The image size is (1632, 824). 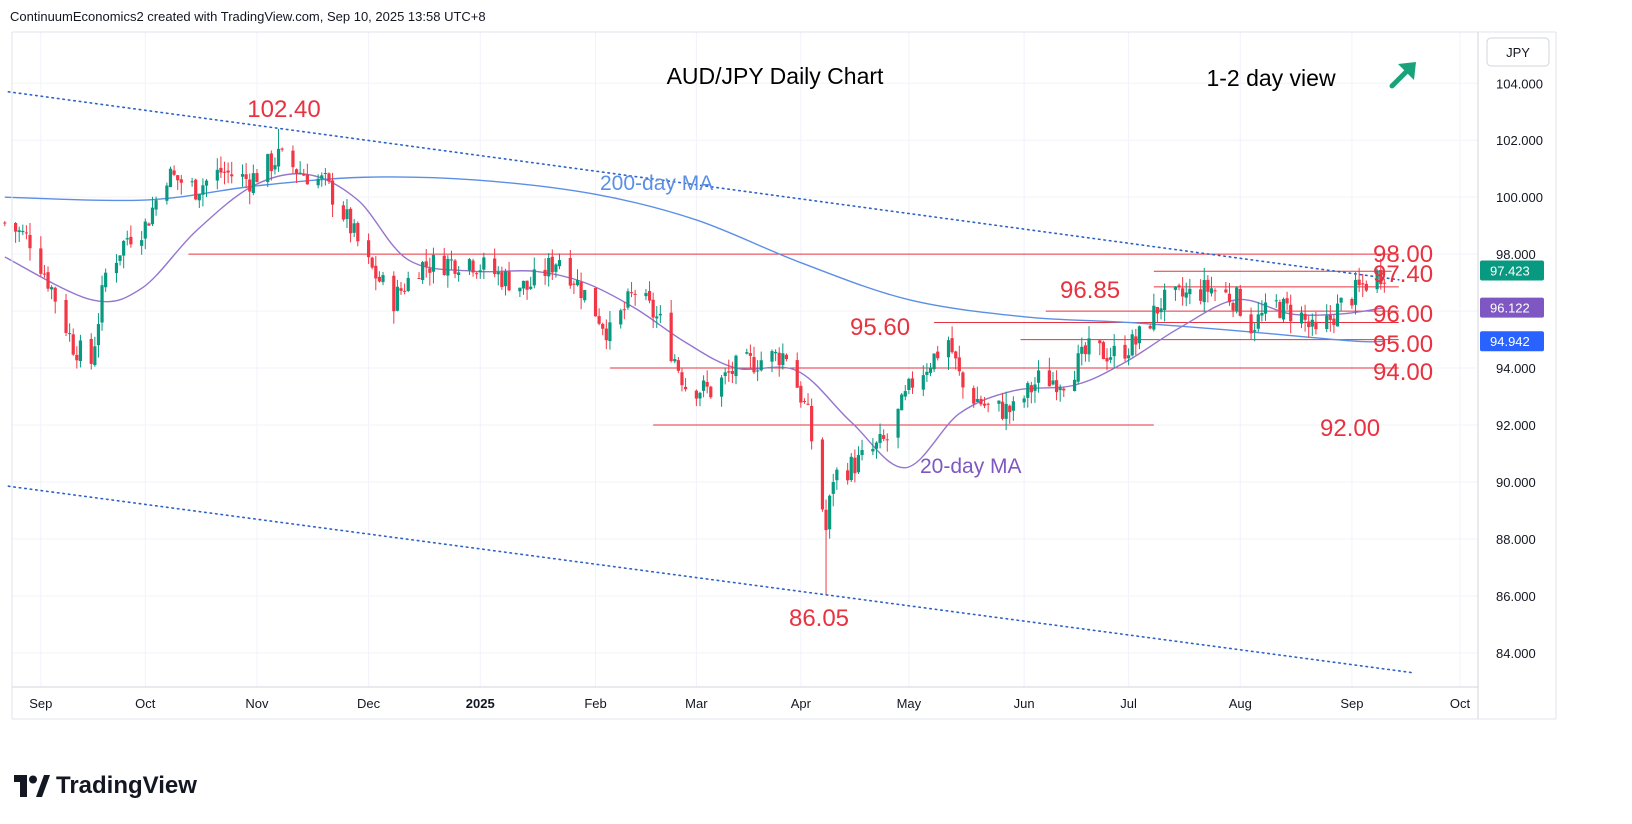 I want to click on view-label: 1-2 day view, so click(x=1271, y=78).